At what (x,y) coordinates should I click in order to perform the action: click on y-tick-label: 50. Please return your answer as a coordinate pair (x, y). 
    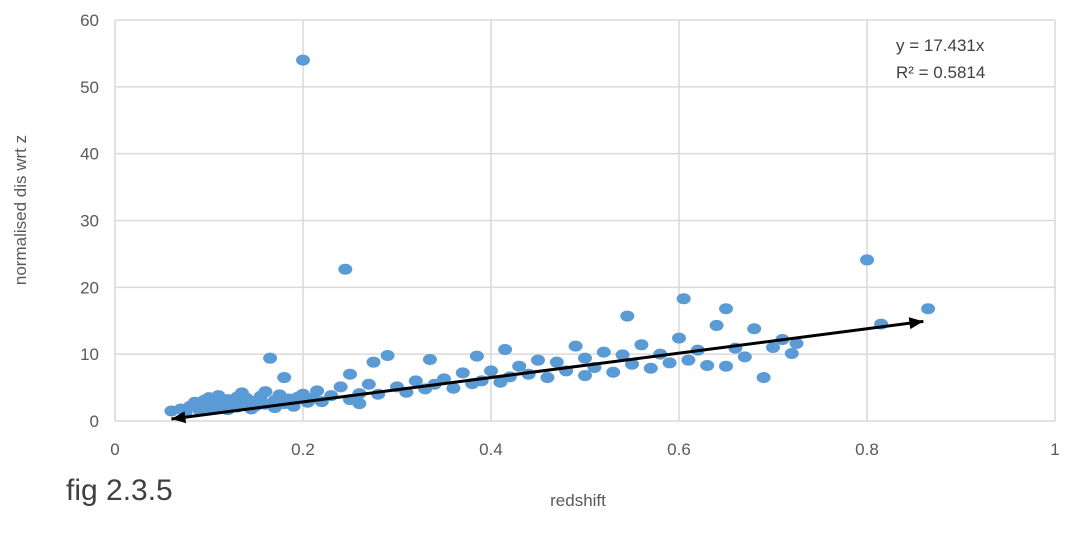
    Looking at the image, I should click on (89, 87).